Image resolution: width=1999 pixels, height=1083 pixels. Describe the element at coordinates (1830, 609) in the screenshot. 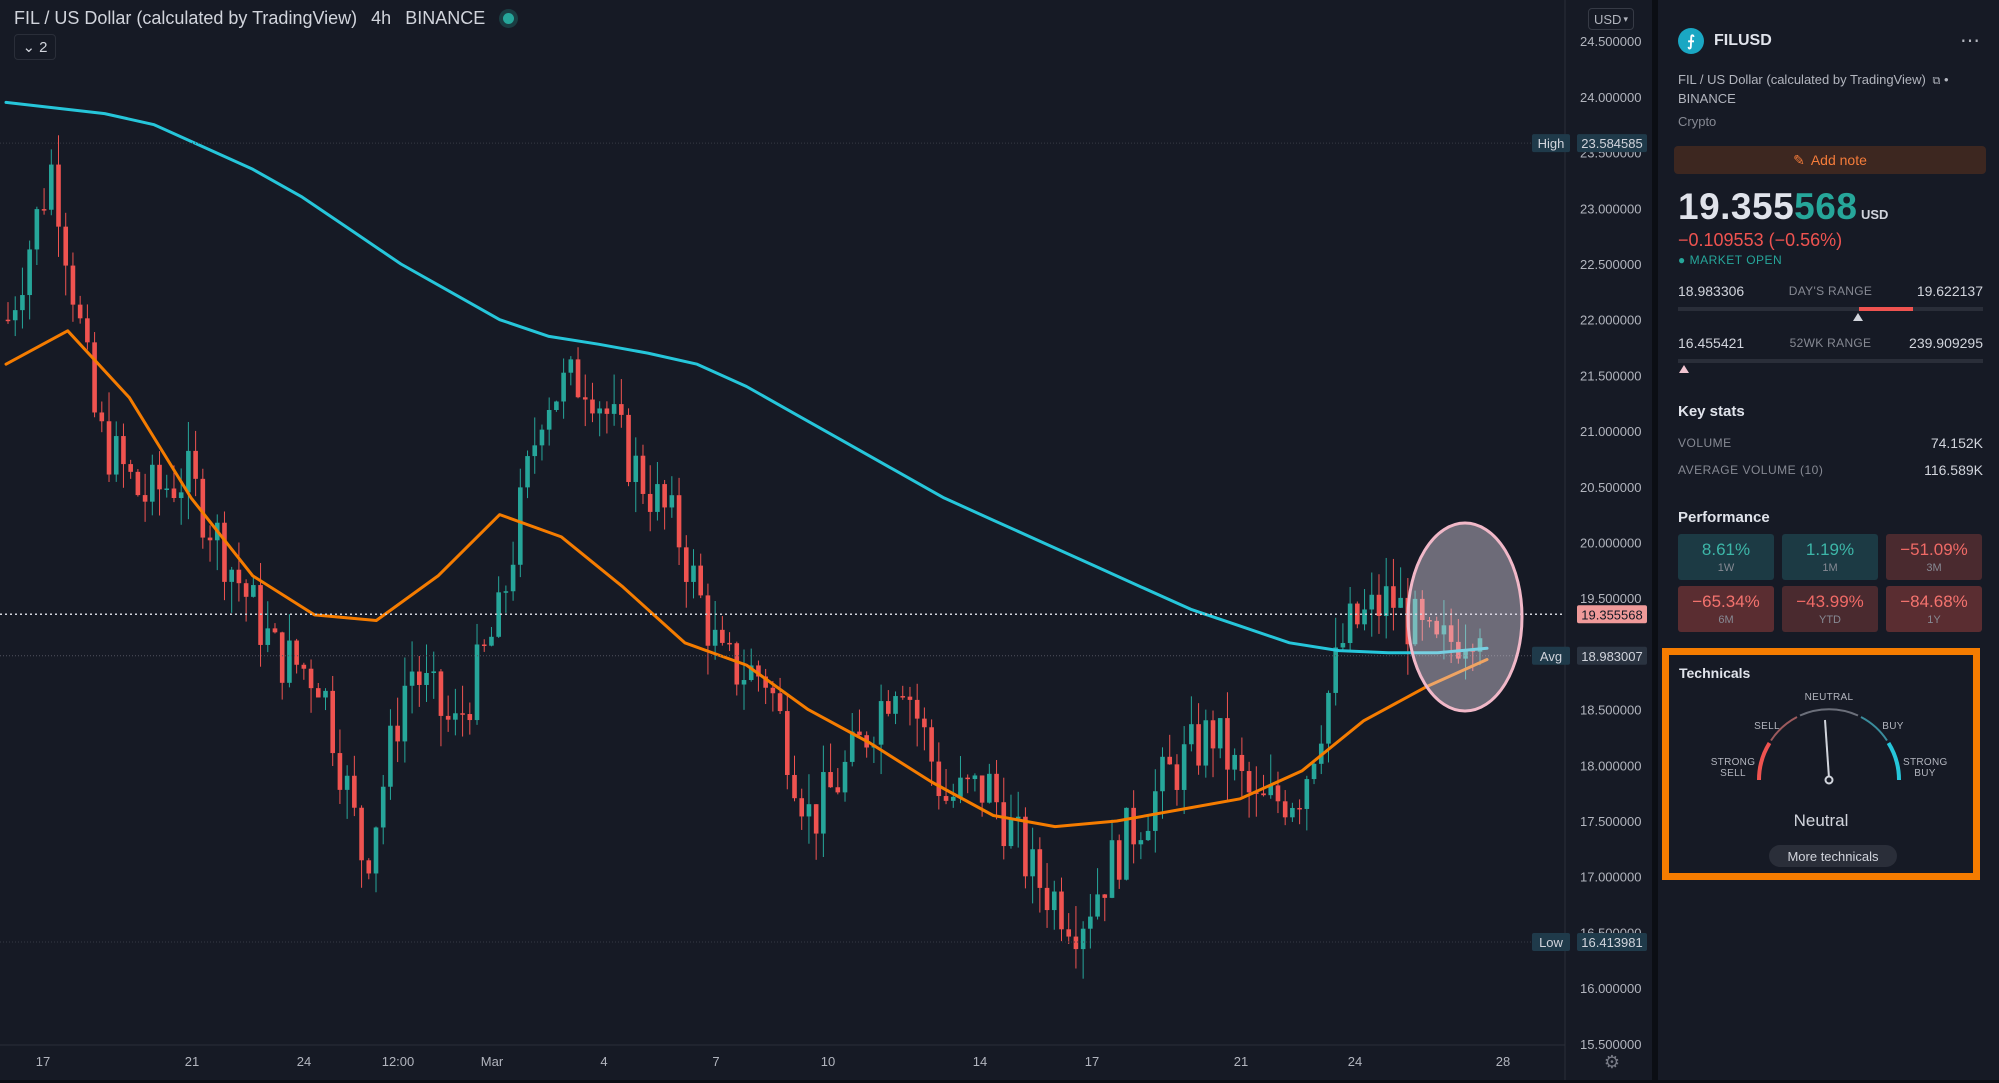

I see `performance-cell: −43.99% YTD` at that location.